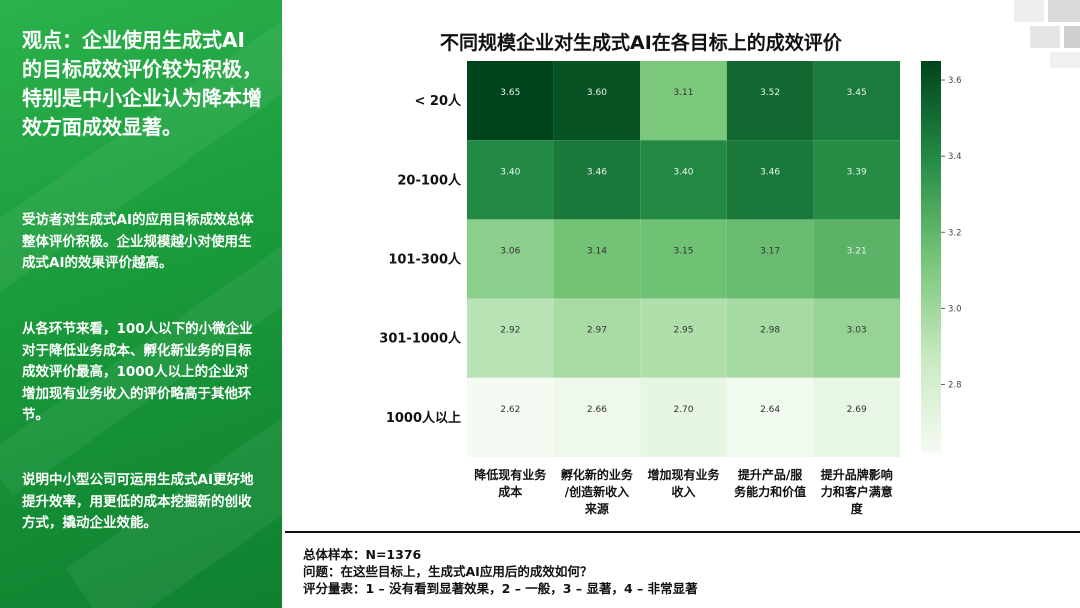 This screenshot has width=1080, height=608. Describe the element at coordinates (955, 81) in the screenshot. I see `colorbar-tick-label: 3.6` at that location.